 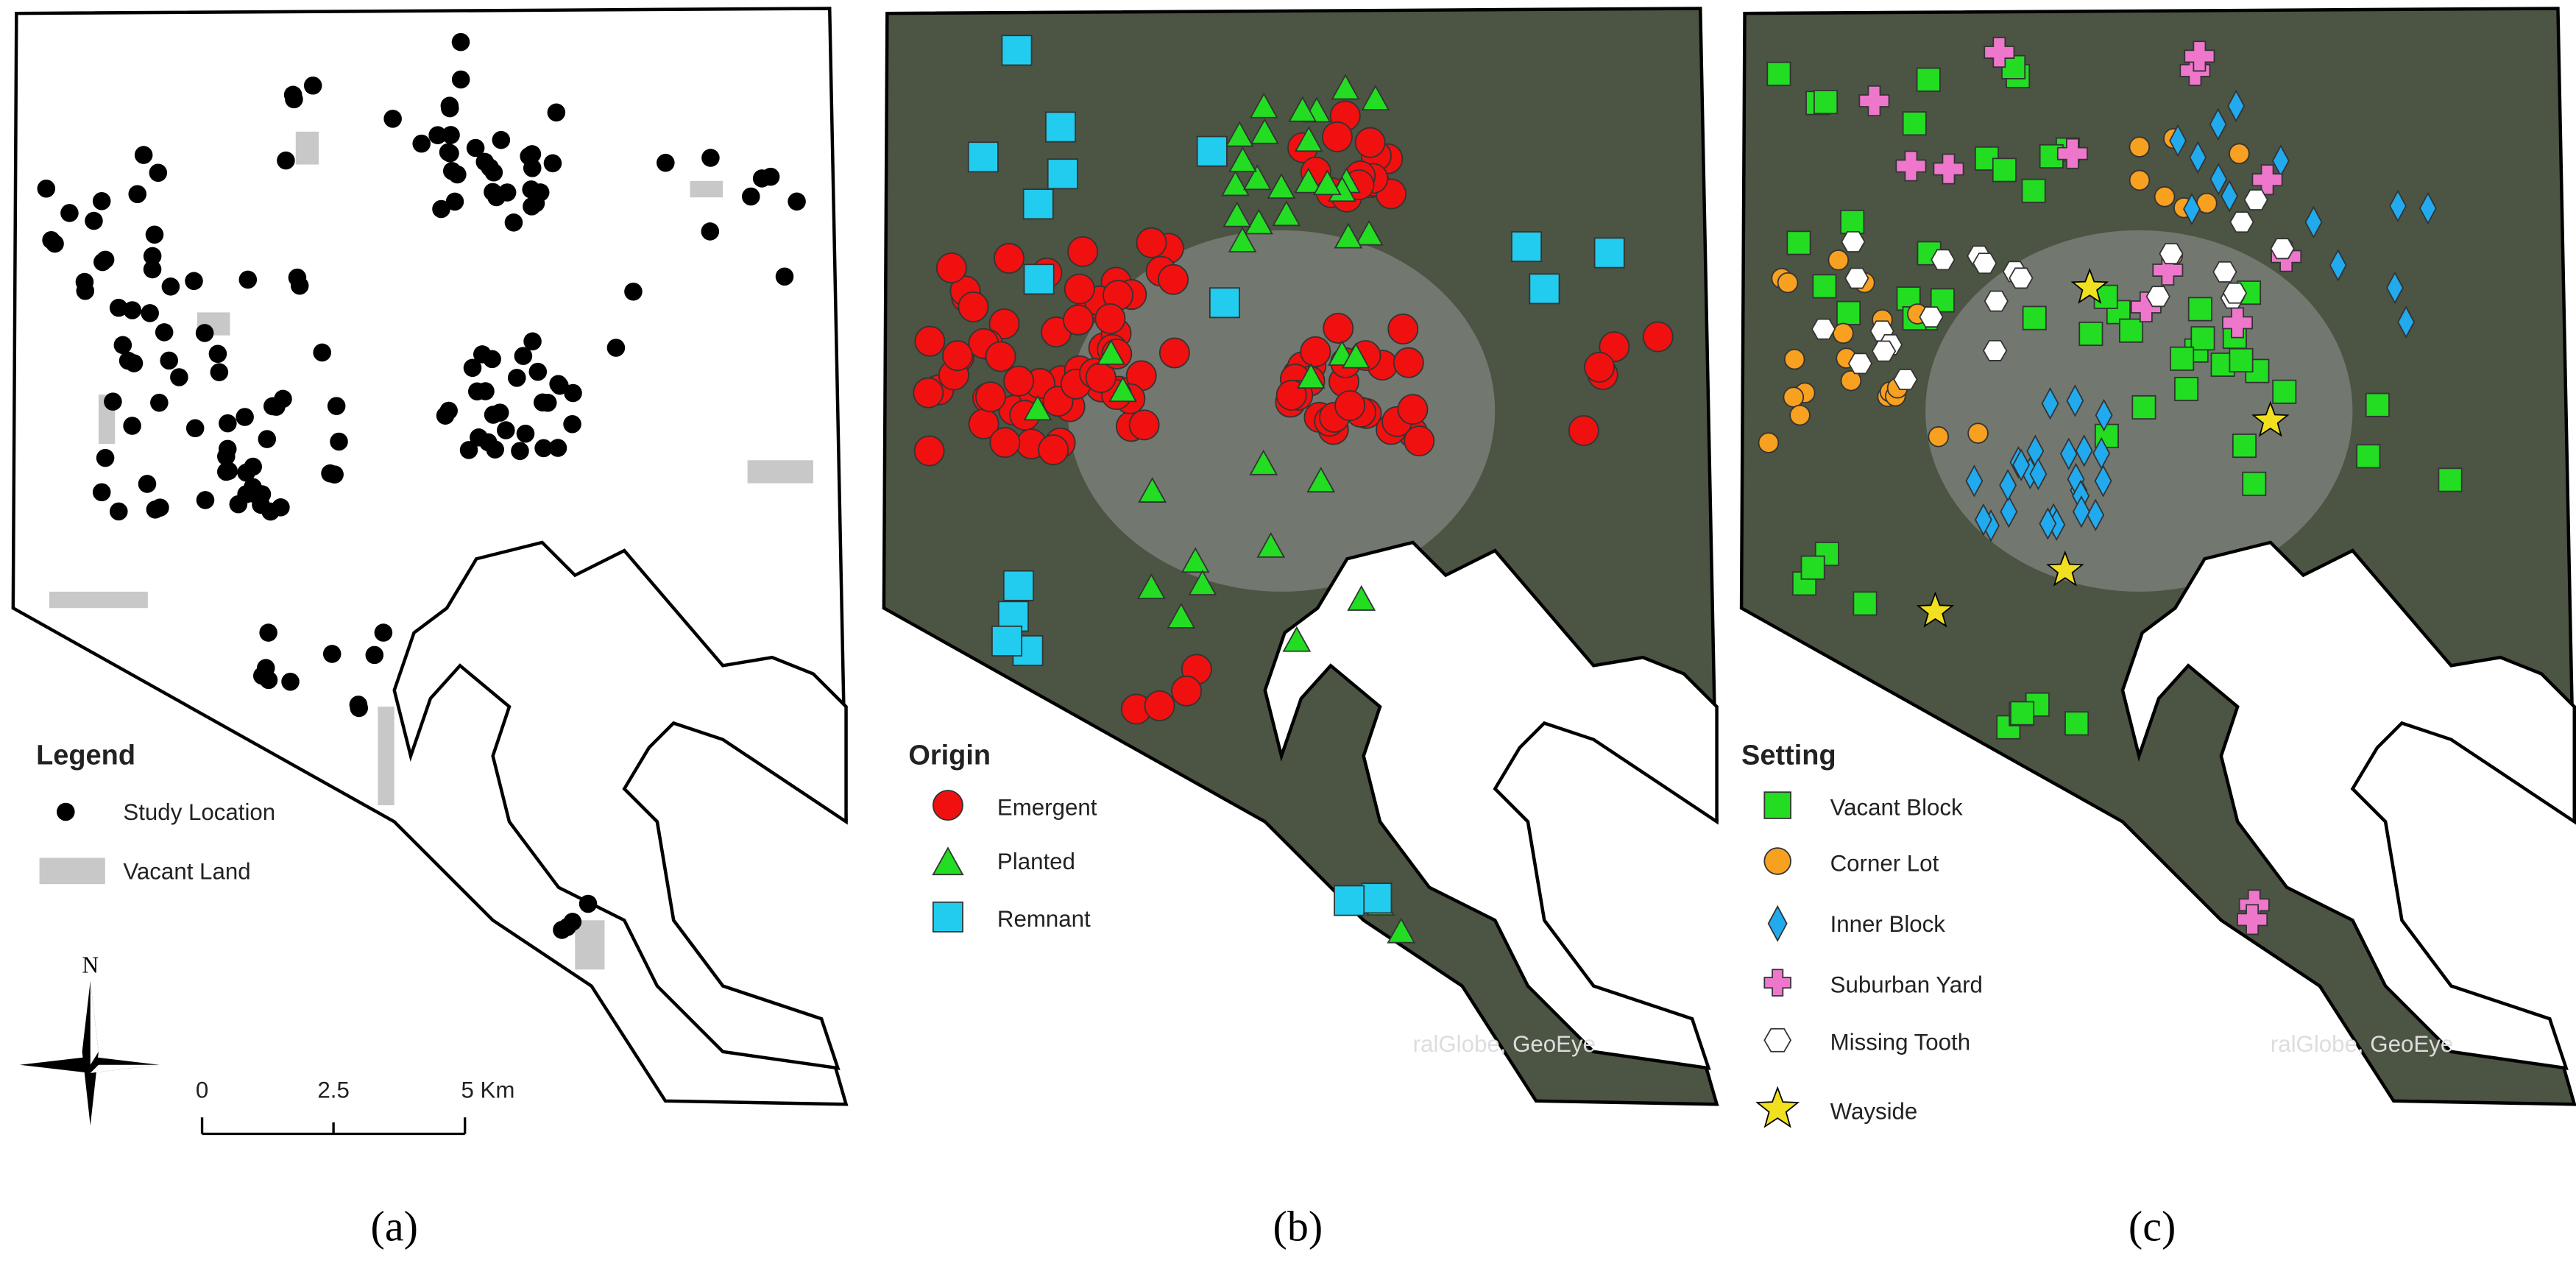 What do you see at coordinates (90, 965) in the screenshot?
I see `north-label: N` at bounding box center [90, 965].